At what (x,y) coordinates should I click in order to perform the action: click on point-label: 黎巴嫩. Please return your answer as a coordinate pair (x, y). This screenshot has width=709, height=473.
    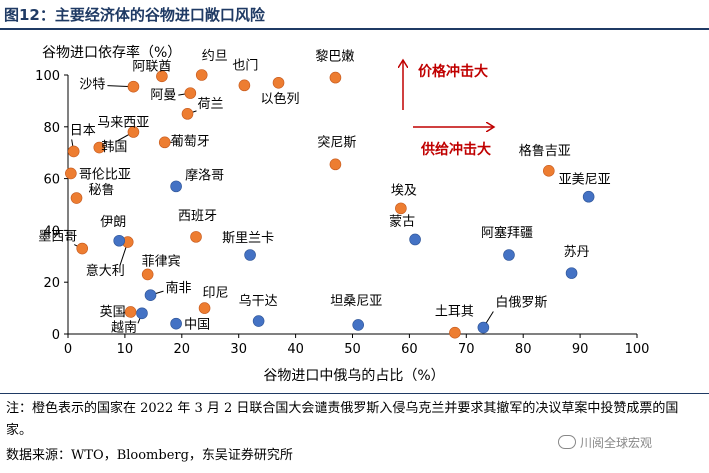
    Looking at the image, I should click on (334, 57).